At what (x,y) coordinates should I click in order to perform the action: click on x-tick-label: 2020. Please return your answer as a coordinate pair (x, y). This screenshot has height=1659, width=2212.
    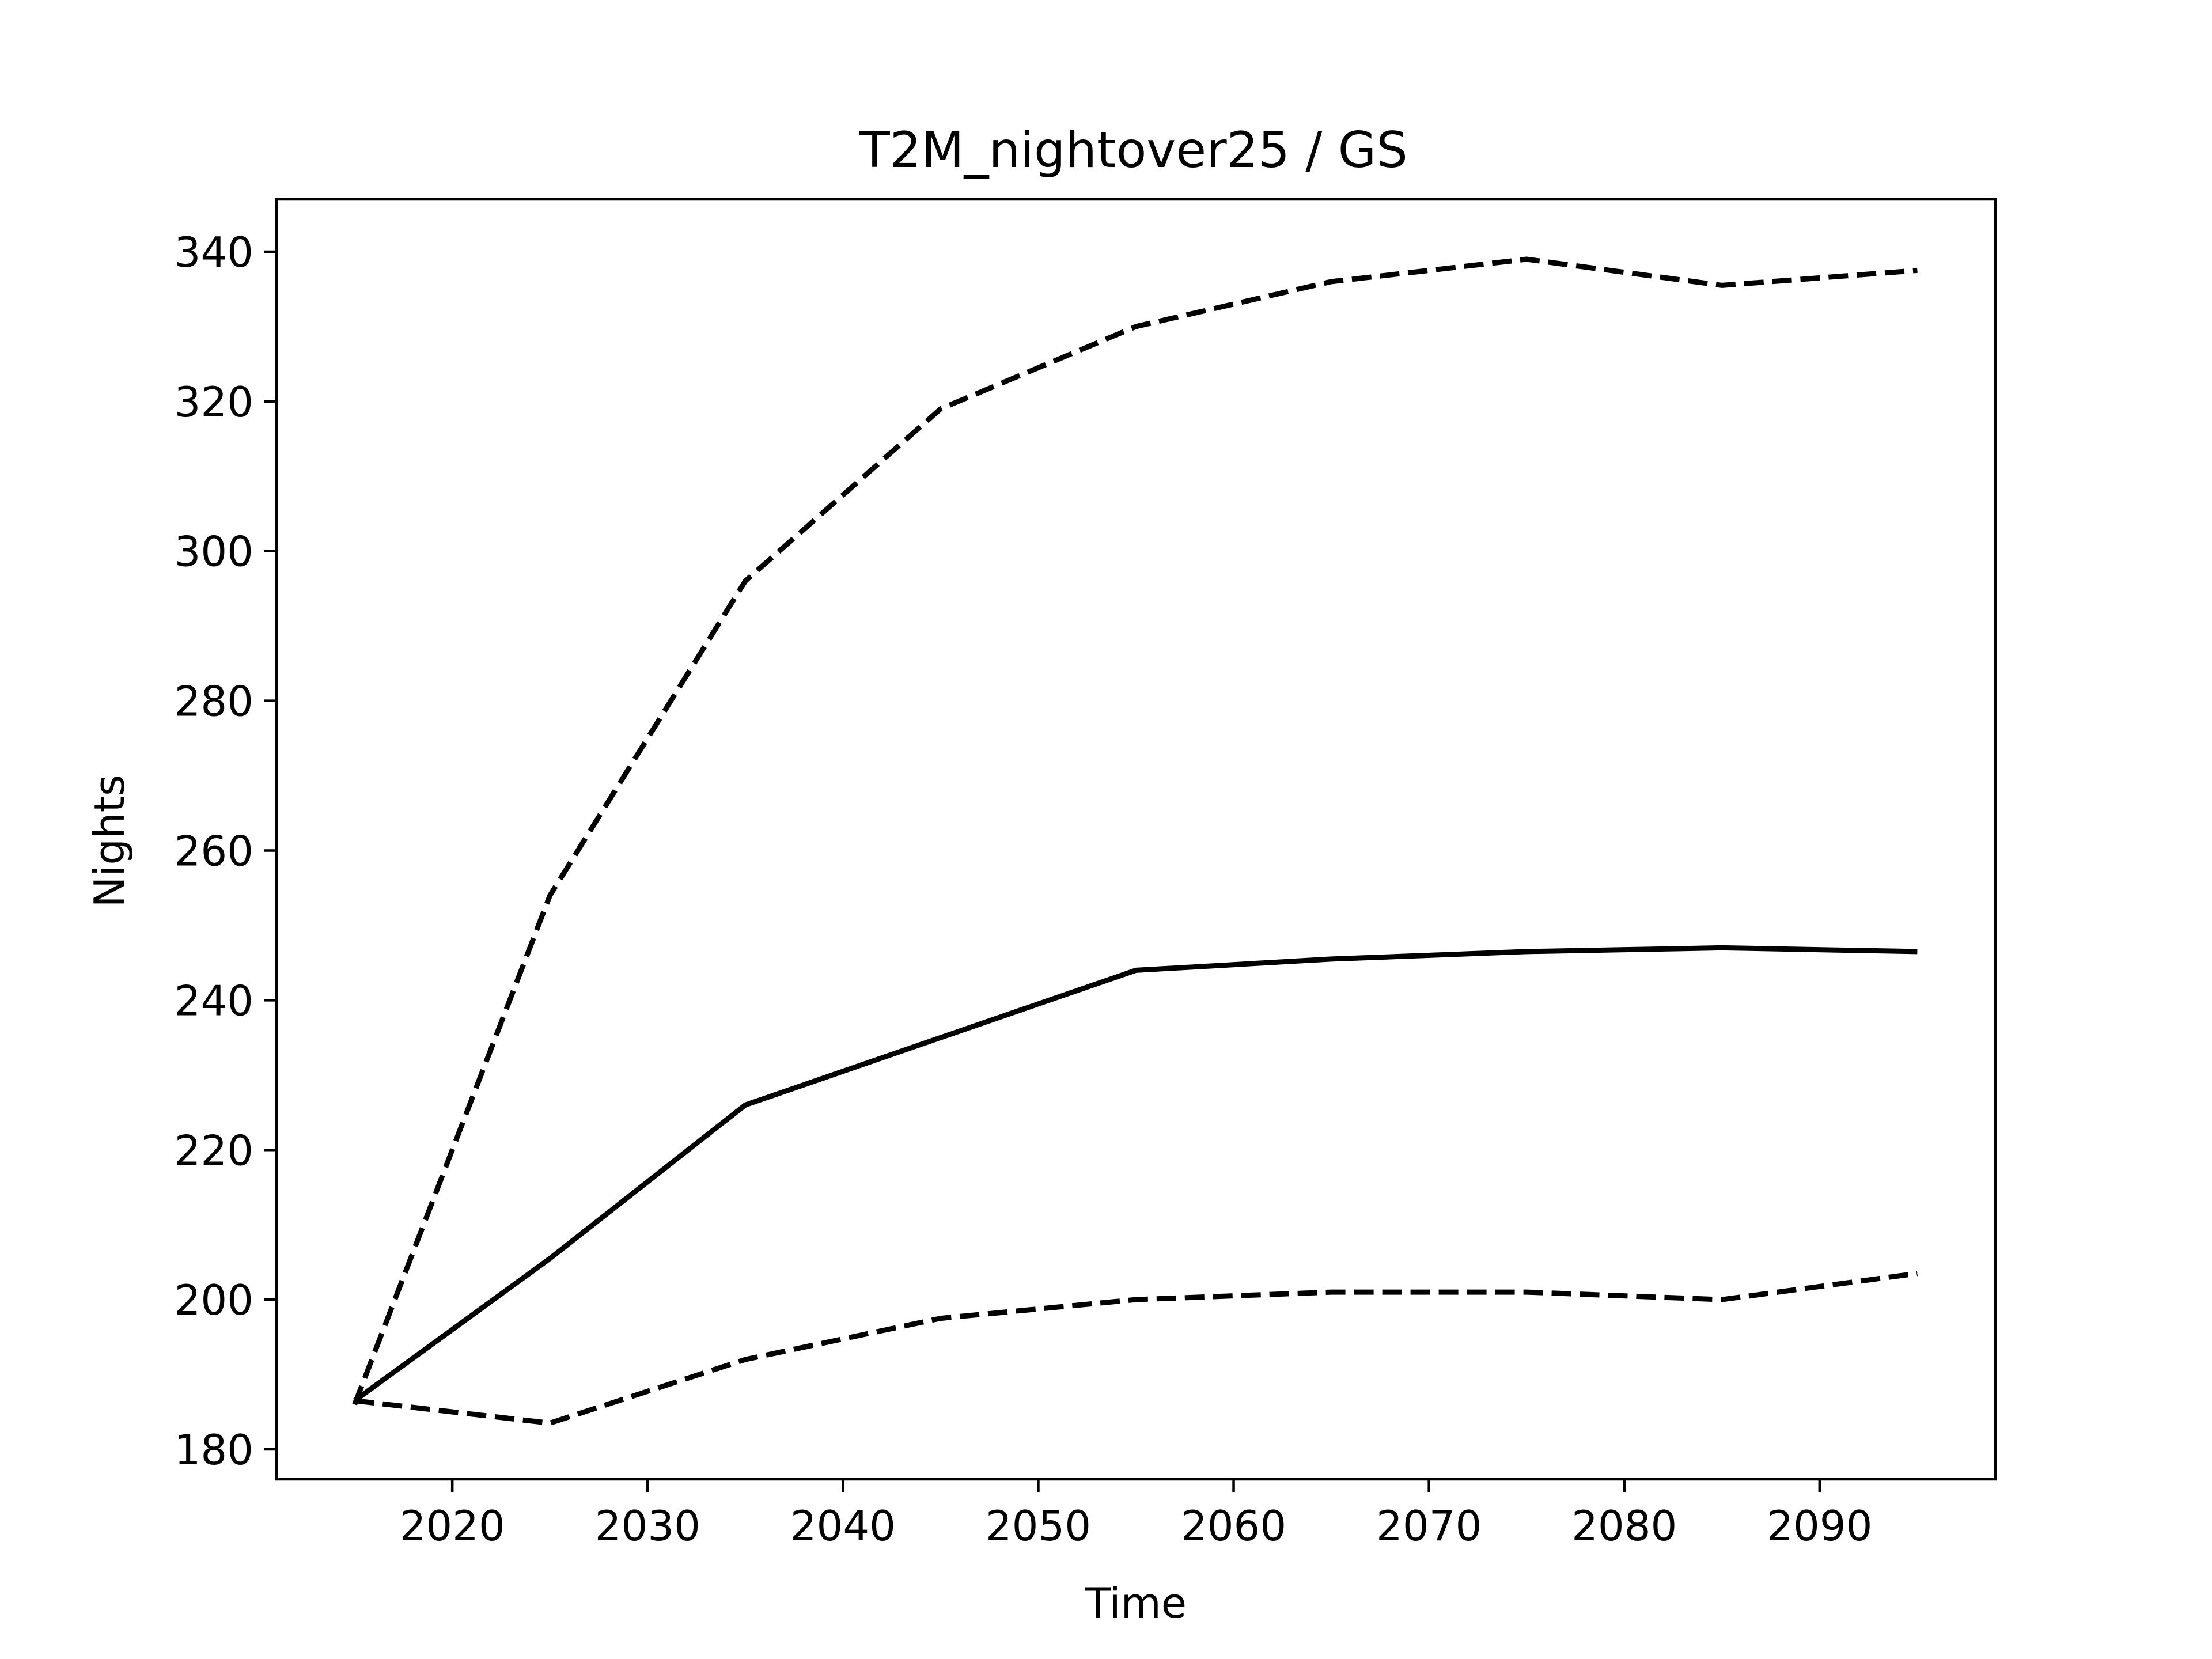
    Looking at the image, I should click on (452, 1526).